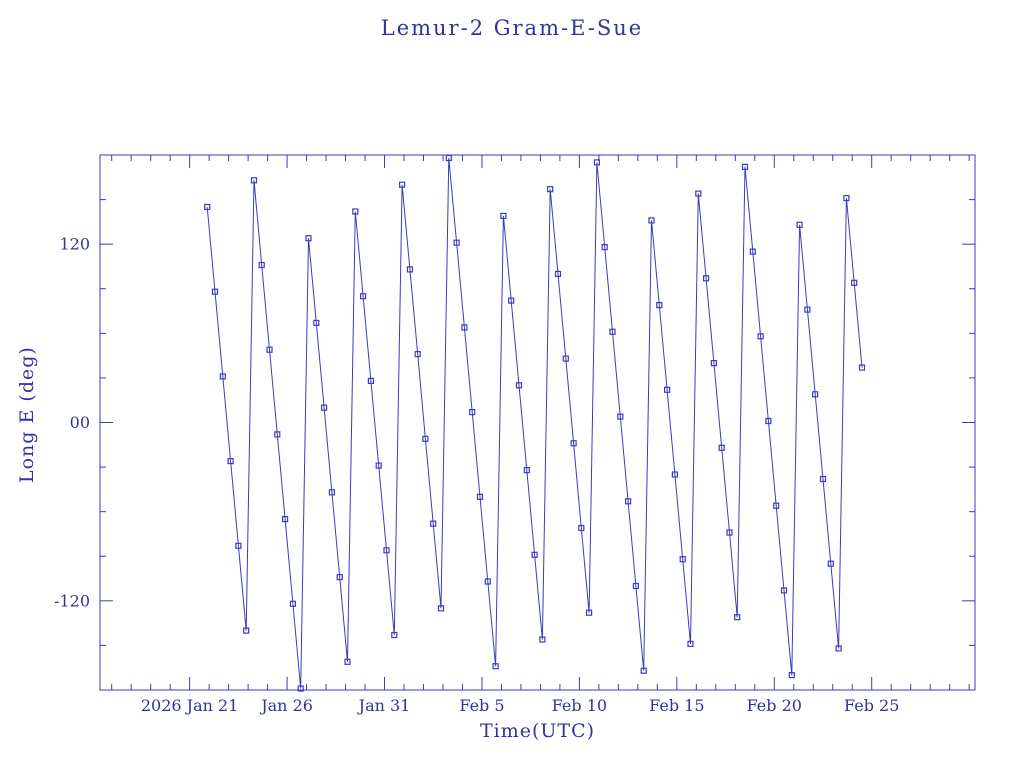 This screenshot has width=1024, height=768. What do you see at coordinates (80, 422) in the screenshot?
I see `y-tick-label: 00` at bounding box center [80, 422].